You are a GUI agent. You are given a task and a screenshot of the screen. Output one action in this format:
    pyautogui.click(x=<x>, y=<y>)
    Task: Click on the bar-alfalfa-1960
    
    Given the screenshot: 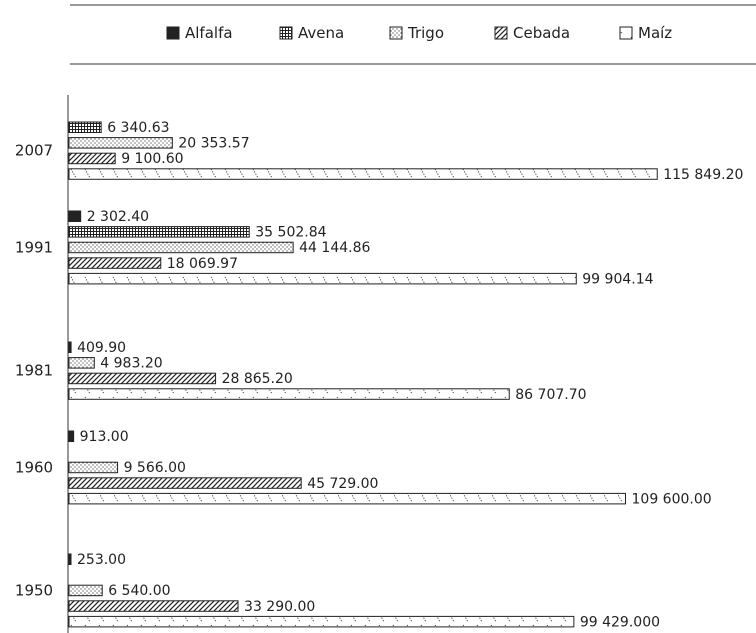 What is the action you would take?
    pyautogui.click(x=71, y=436)
    